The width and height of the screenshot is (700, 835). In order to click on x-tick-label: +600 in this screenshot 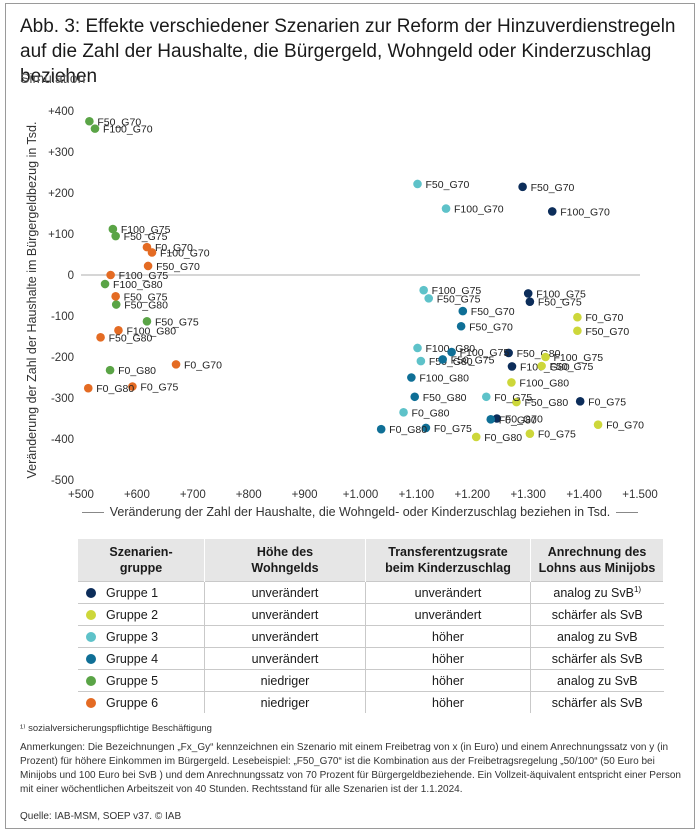, I will do `click(137, 495)`.